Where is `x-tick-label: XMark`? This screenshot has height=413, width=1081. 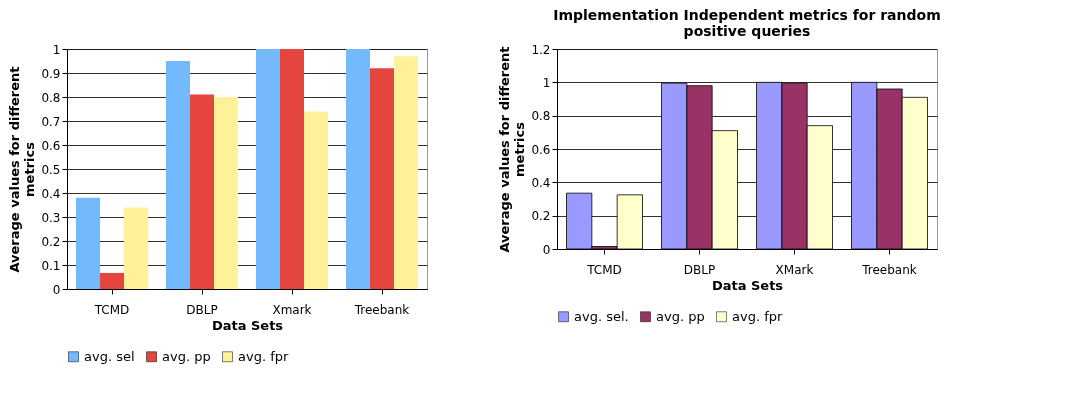
x-tick-label: XMark is located at coordinates (794, 269).